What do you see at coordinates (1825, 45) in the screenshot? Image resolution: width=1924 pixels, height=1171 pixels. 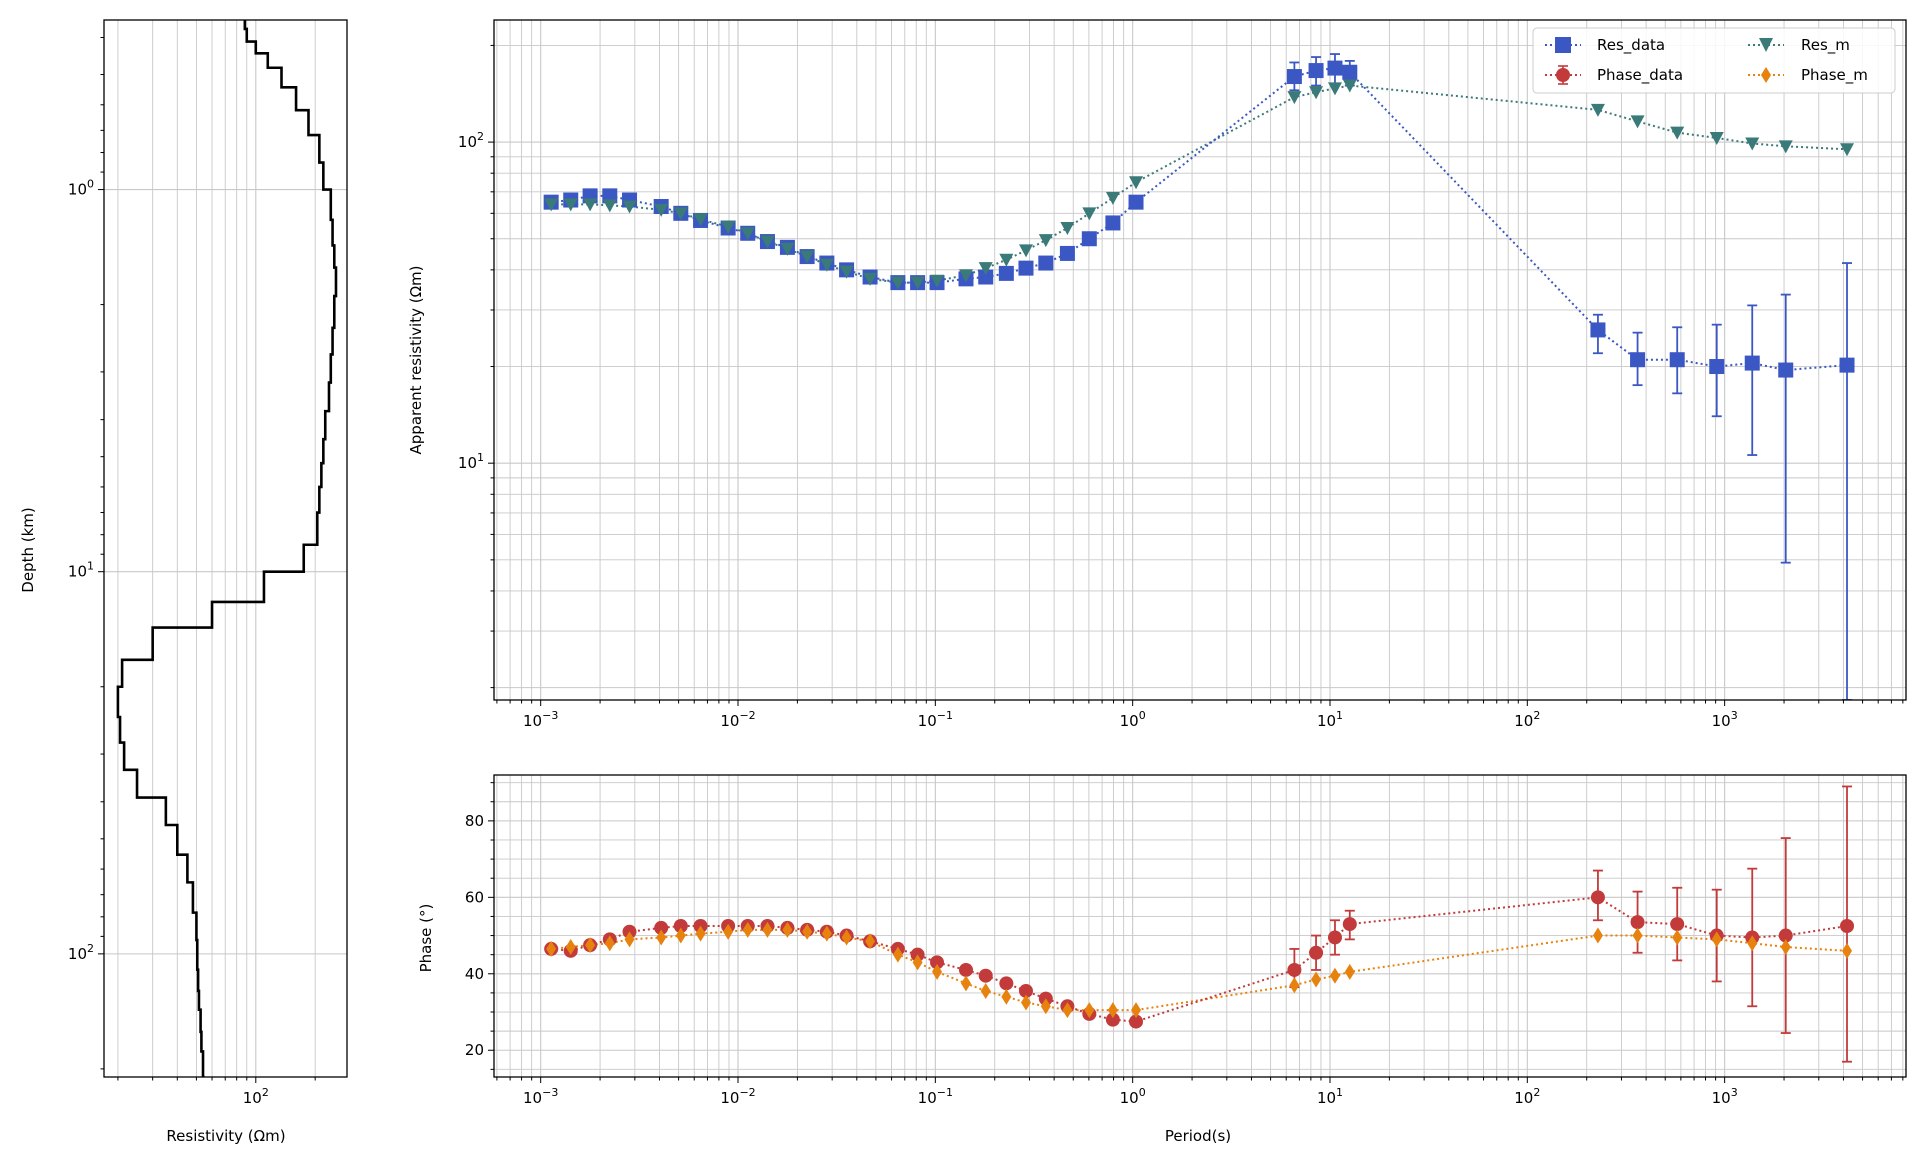 I see `legend-label-res-m: Res_m` at bounding box center [1825, 45].